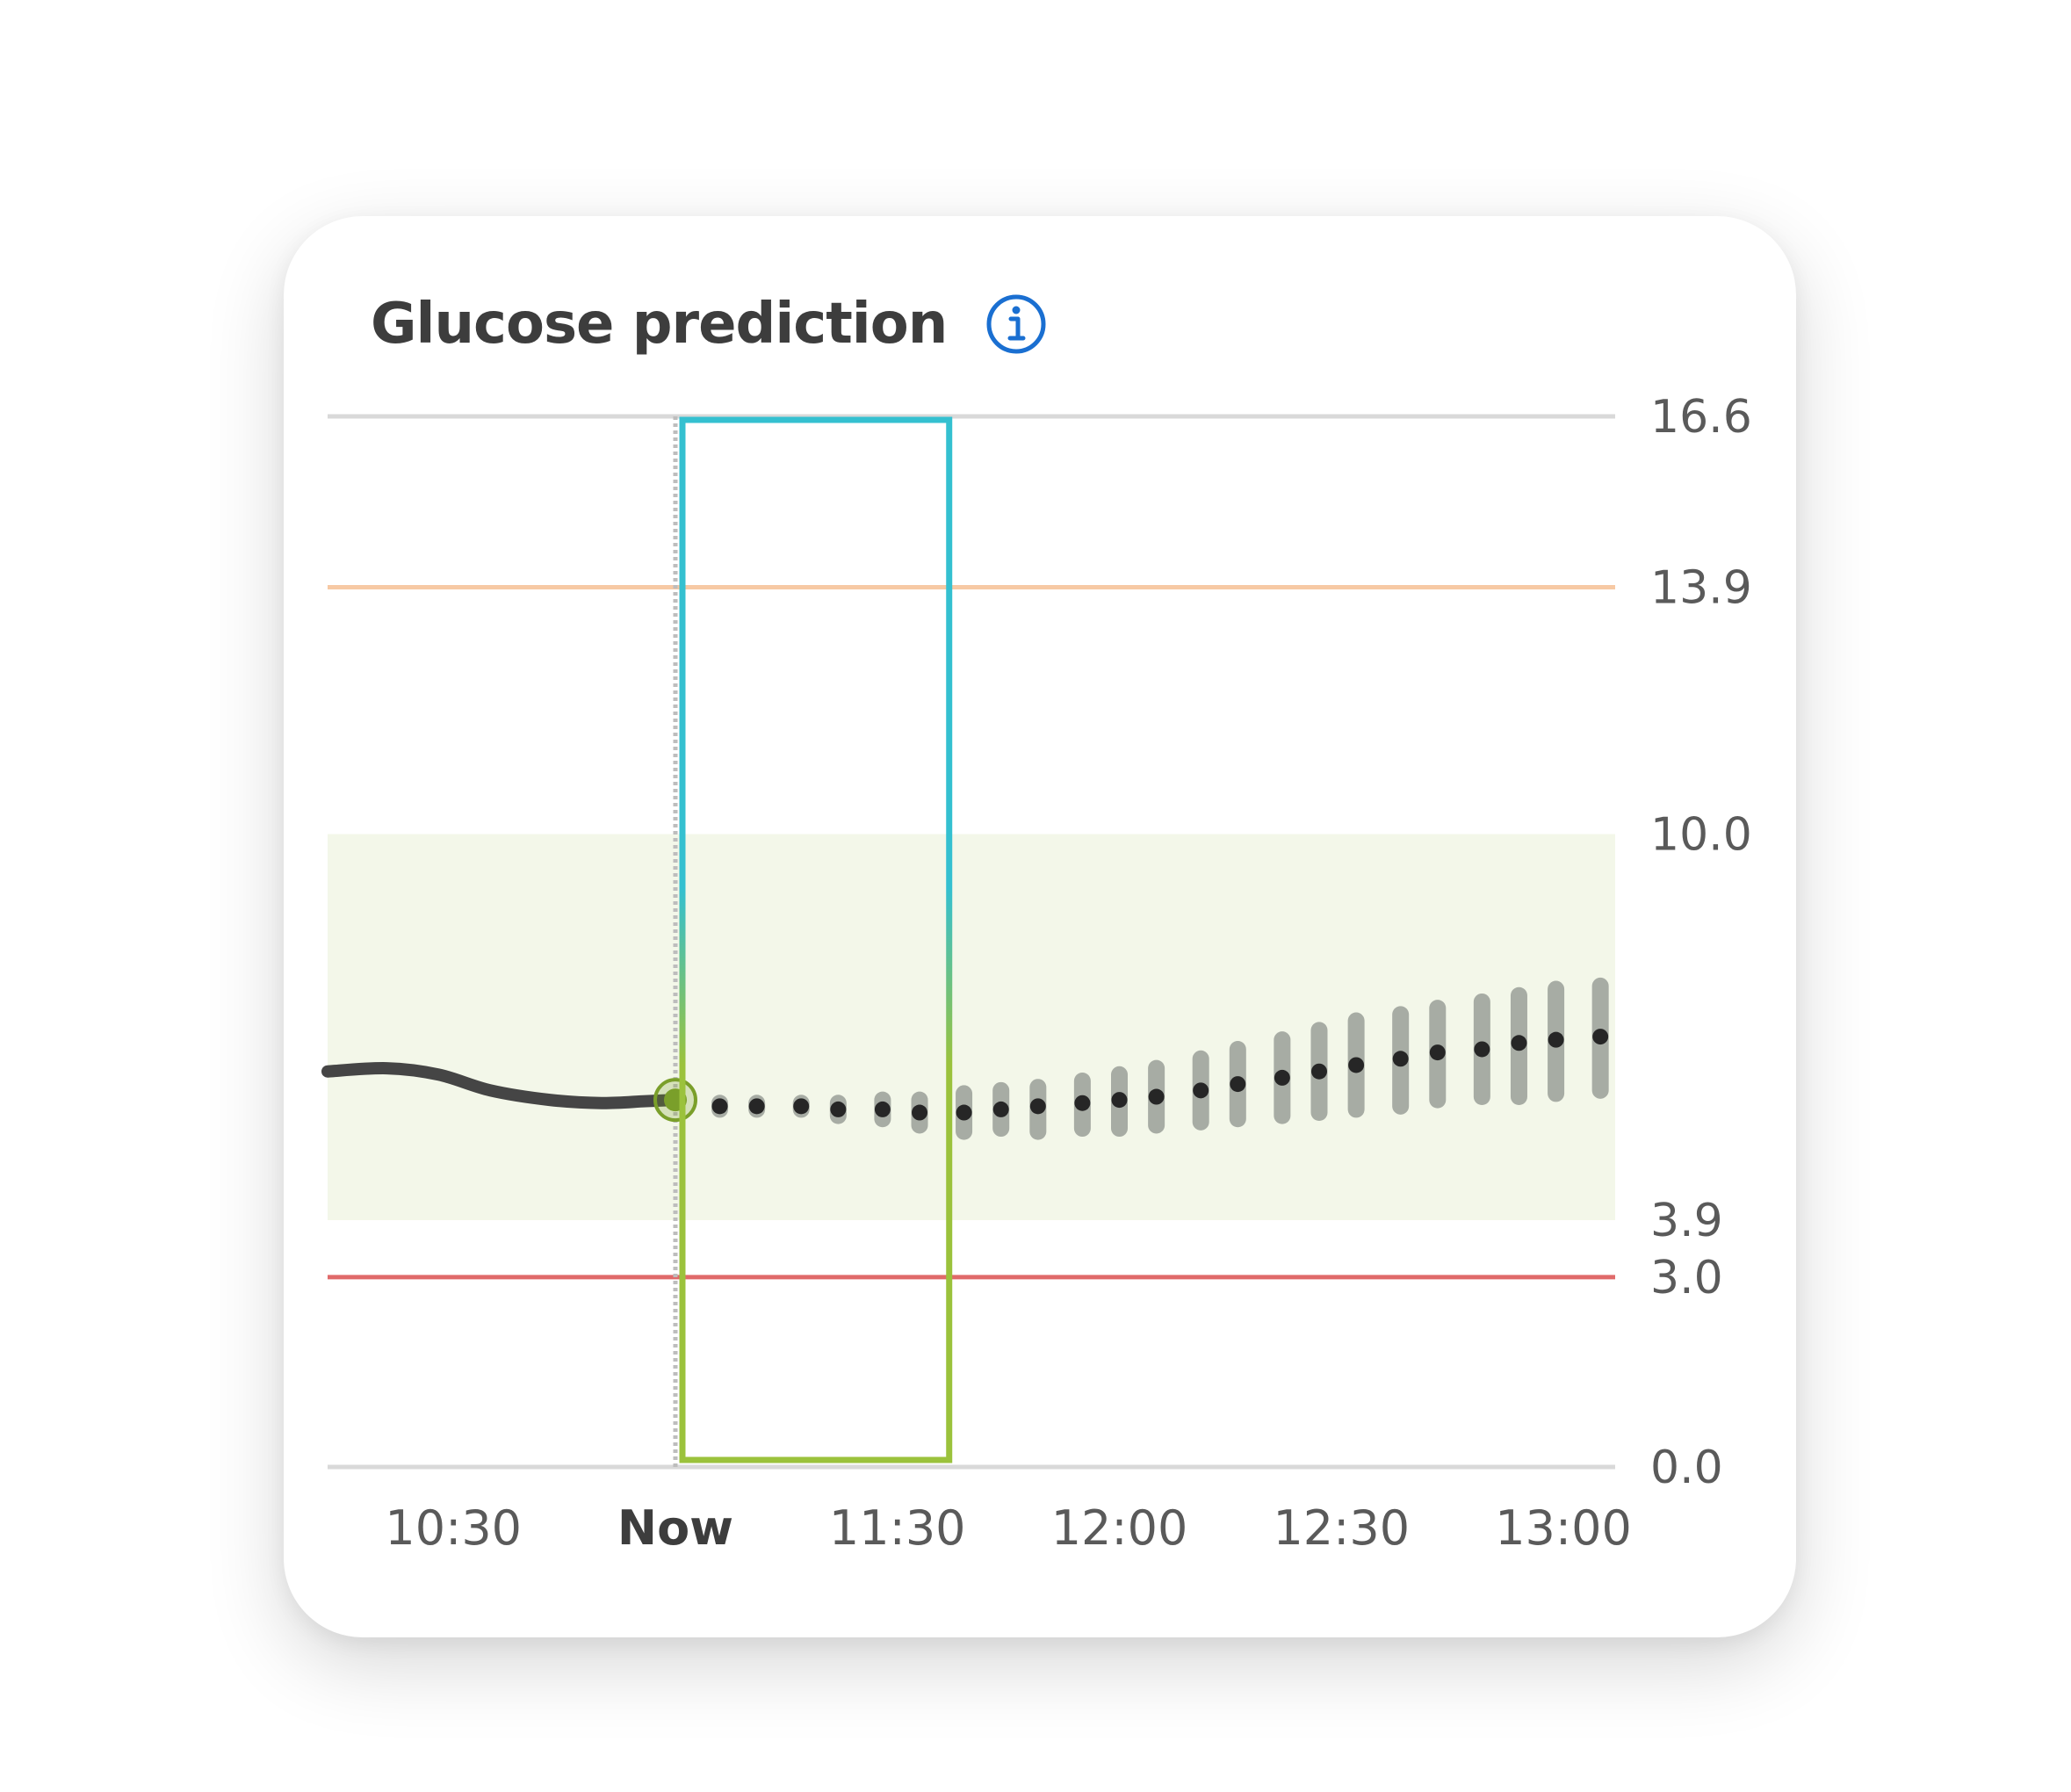 The width and height of the screenshot is (2071, 1792). What do you see at coordinates (897, 1528) in the screenshot?
I see `x-tick-label: 11:30` at bounding box center [897, 1528].